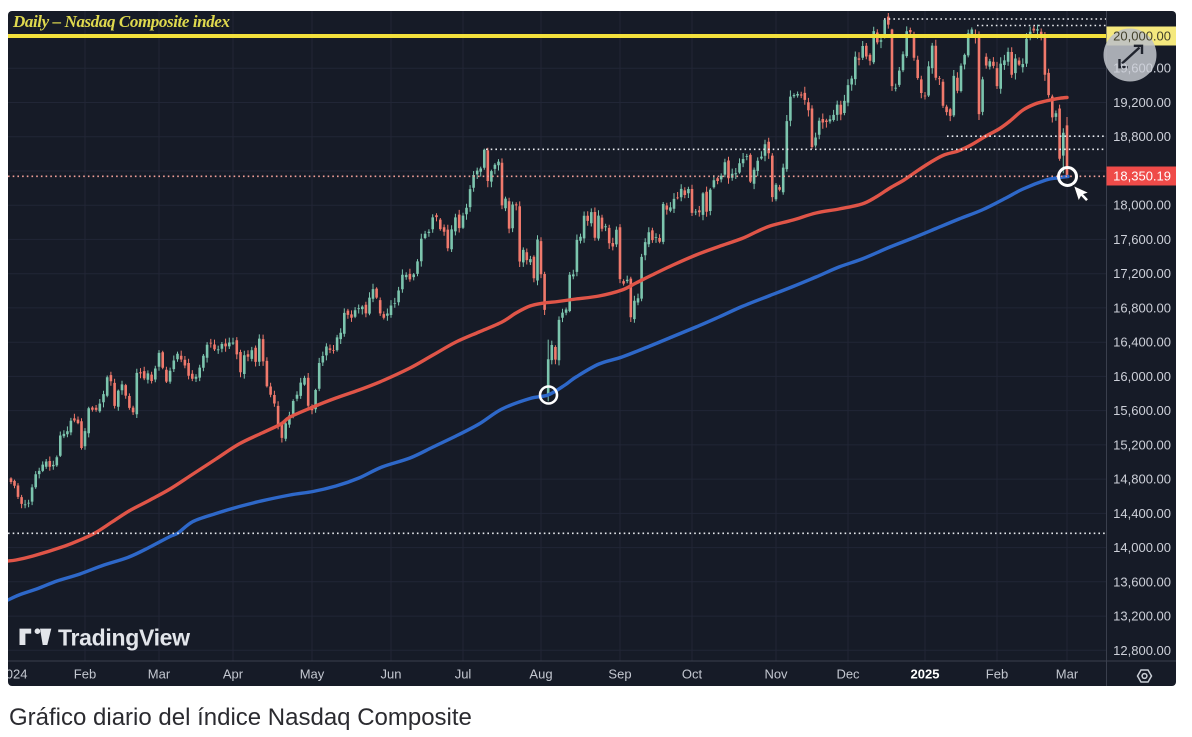  I want to click on svg-text: 13,600.00, so click(1142, 581).